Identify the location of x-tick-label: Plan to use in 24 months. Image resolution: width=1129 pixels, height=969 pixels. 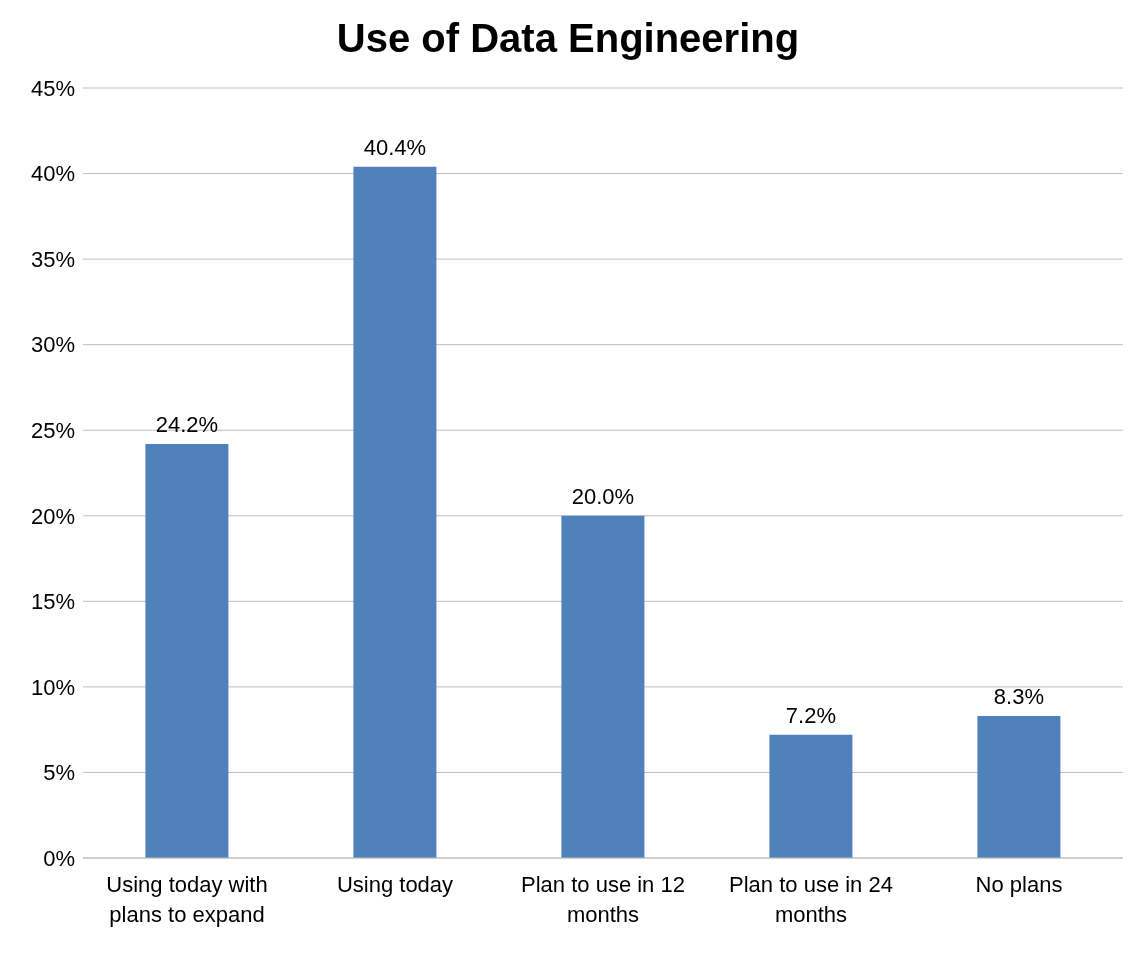
(811, 899).